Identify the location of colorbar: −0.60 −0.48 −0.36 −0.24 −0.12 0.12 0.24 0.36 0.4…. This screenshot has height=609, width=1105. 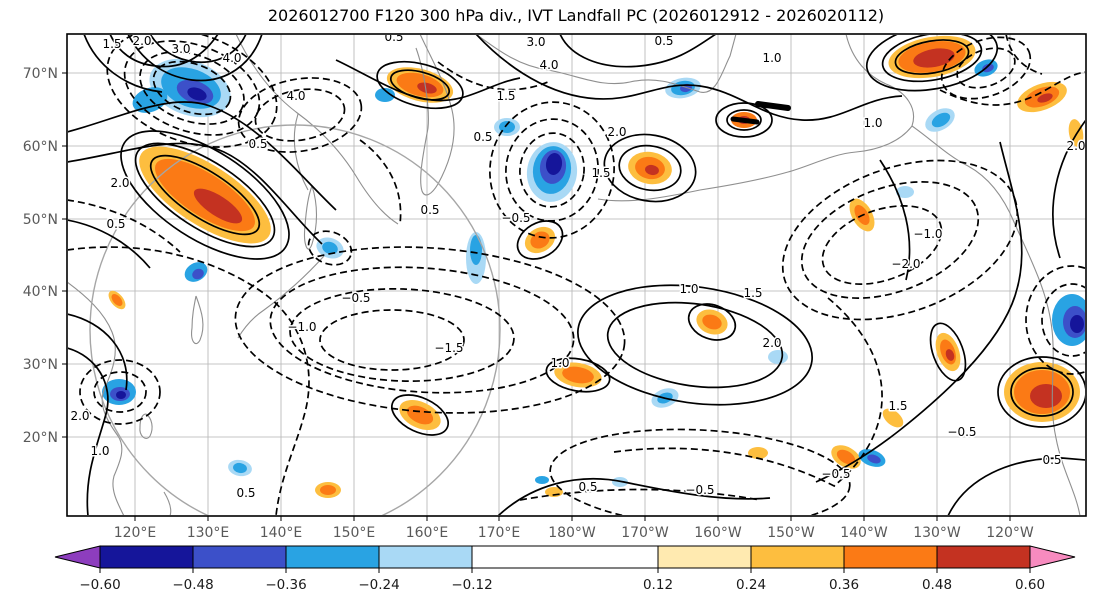
(565, 569).